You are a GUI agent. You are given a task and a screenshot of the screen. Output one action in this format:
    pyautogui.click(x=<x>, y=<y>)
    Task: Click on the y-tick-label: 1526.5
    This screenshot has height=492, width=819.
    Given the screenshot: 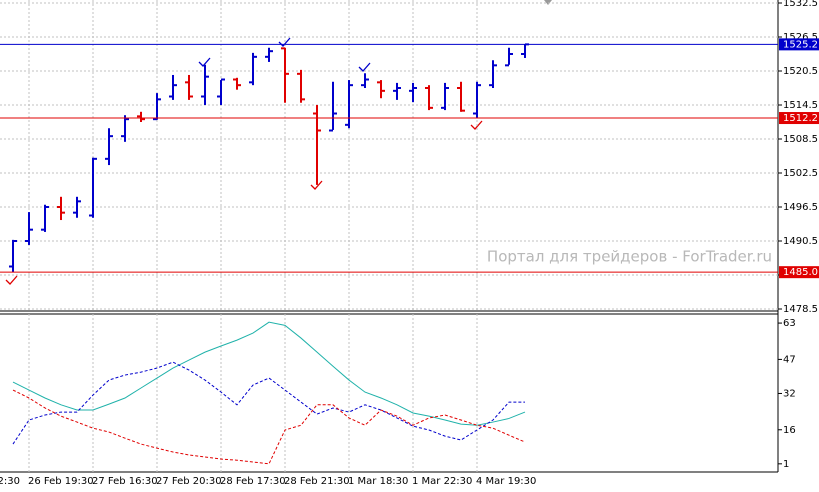 What is the action you would take?
    pyautogui.click(x=800, y=37)
    